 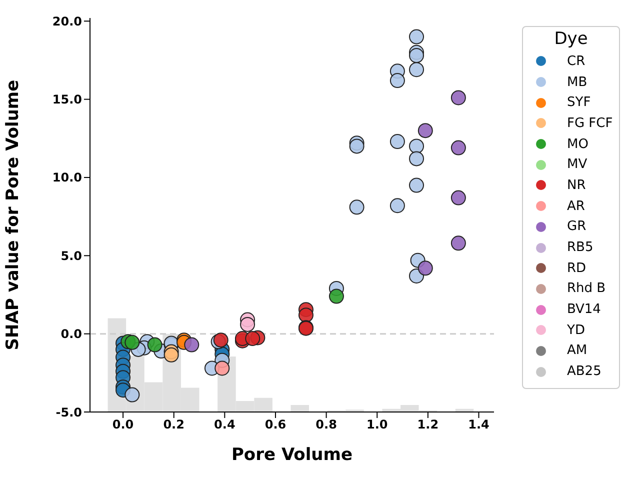 I want to click on legend-label: GR, so click(x=576, y=226).